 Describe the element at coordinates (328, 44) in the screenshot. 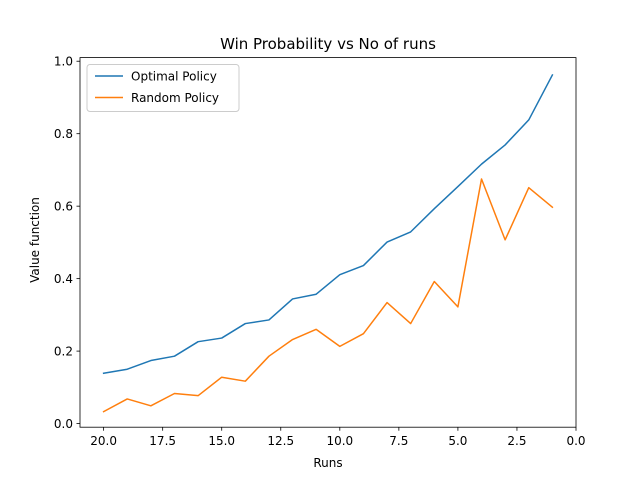

I see `chart-title: Win Probability vs No of runs` at that location.